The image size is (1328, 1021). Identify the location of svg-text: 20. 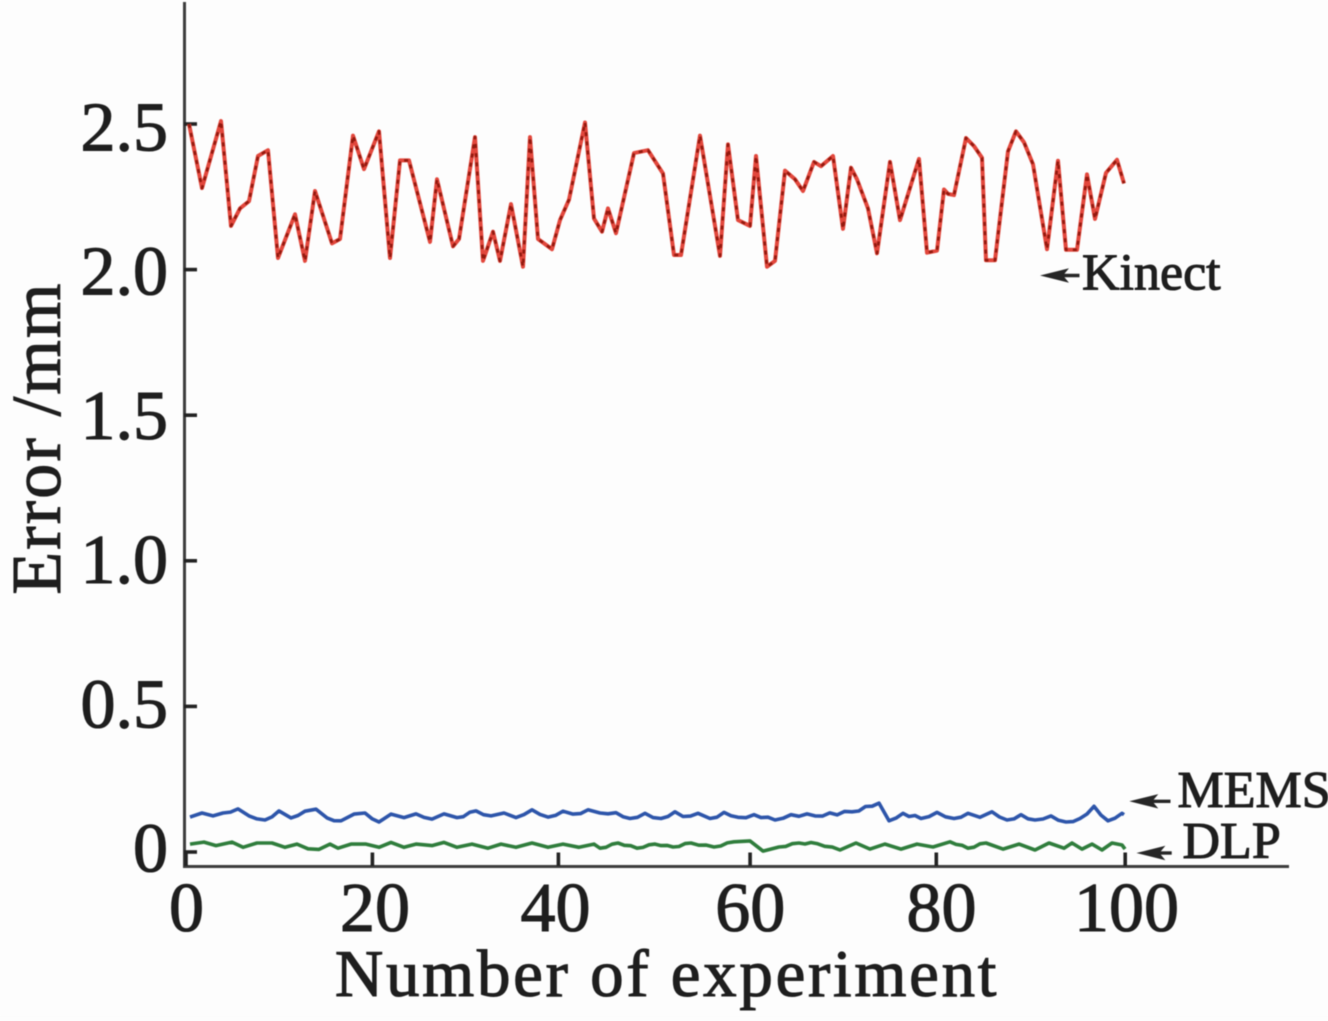
(375, 908).